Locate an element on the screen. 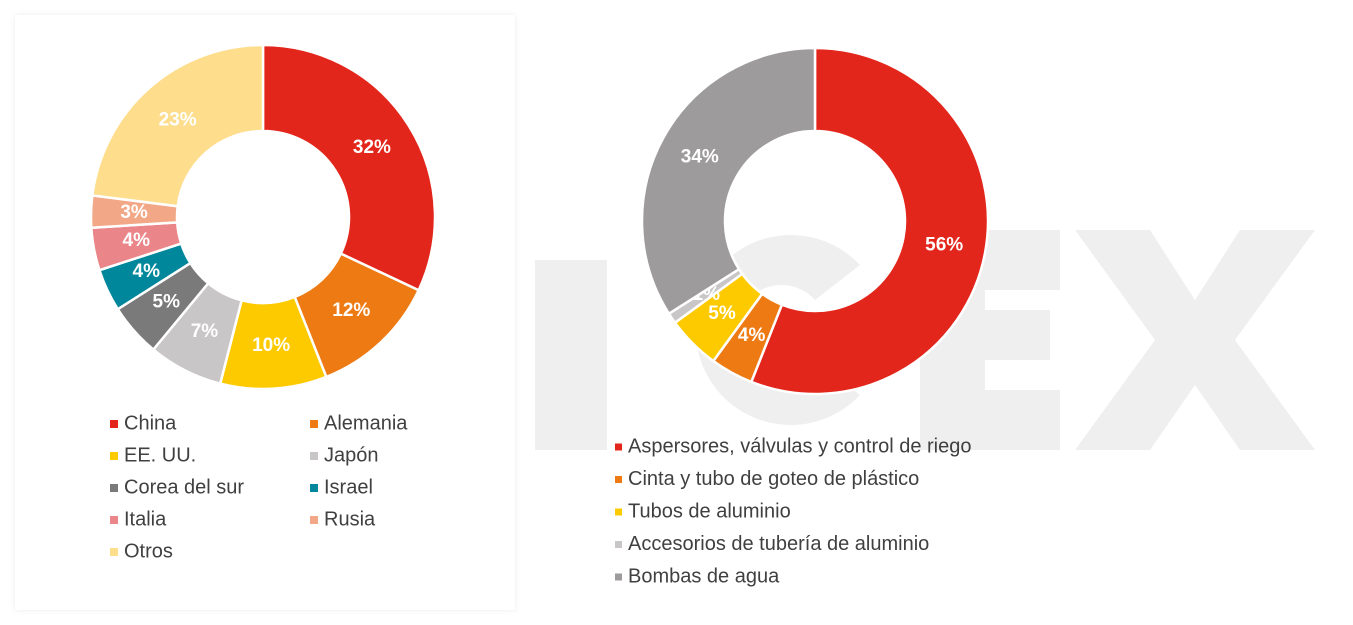  legend-label: Otros is located at coordinates (148, 551).